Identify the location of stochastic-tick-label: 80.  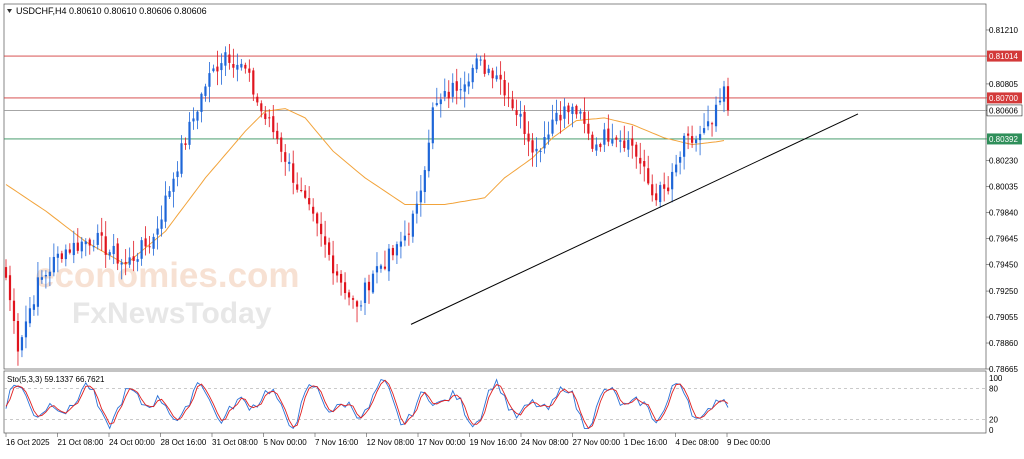
(993, 388).